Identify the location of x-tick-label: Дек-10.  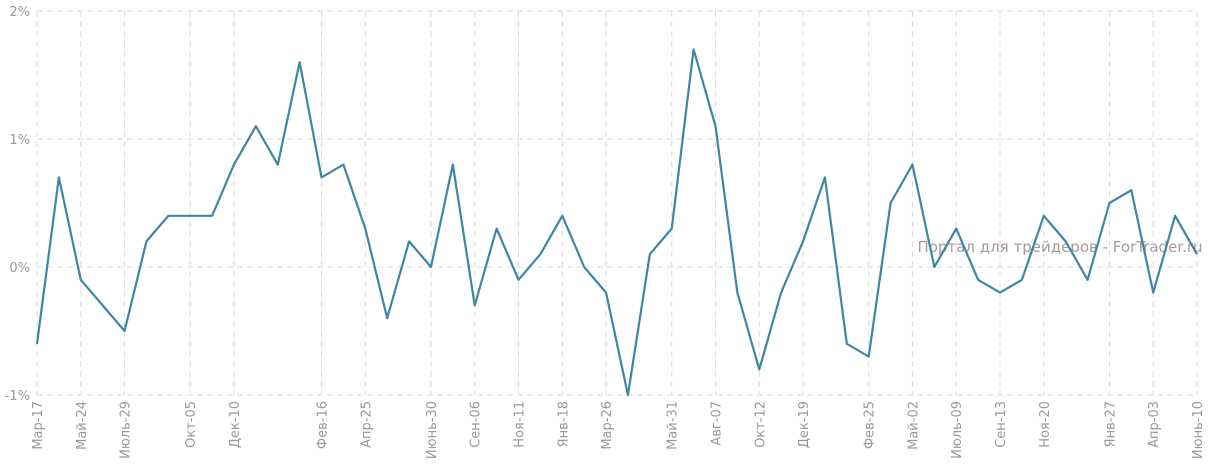
(235, 424).